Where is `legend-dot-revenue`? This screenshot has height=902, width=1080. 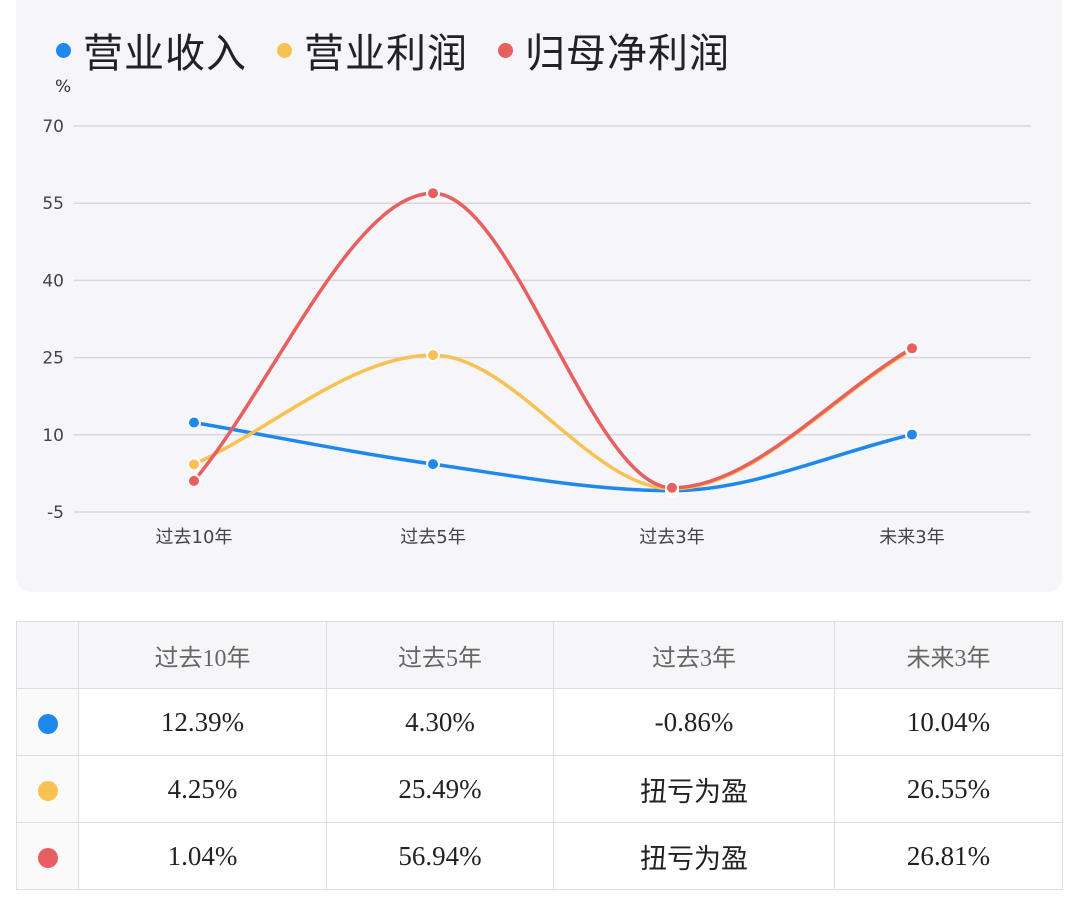 legend-dot-revenue is located at coordinates (63, 50).